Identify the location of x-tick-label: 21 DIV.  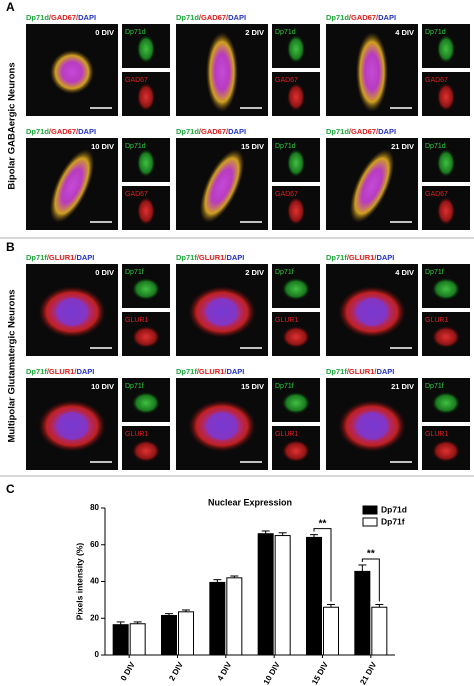
(368, 673).